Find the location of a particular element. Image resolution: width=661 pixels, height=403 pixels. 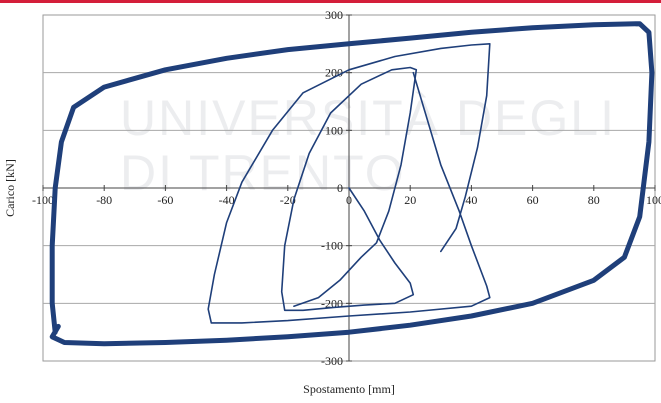

y-tick-label: 0 is located at coordinates (340, 188).